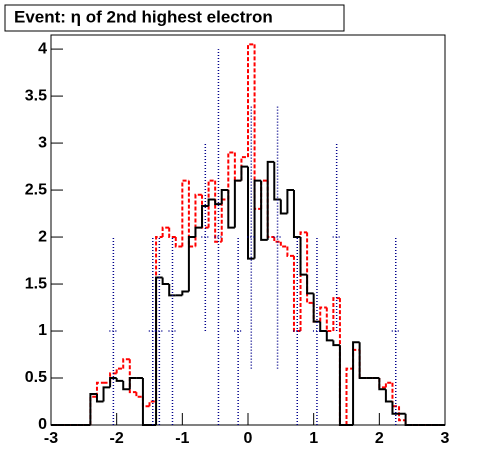 This screenshot has height=472, width=496. Describe the element at coordinates (42, 48) in the screenshot. I see `y-tick-label: 4` at that location.